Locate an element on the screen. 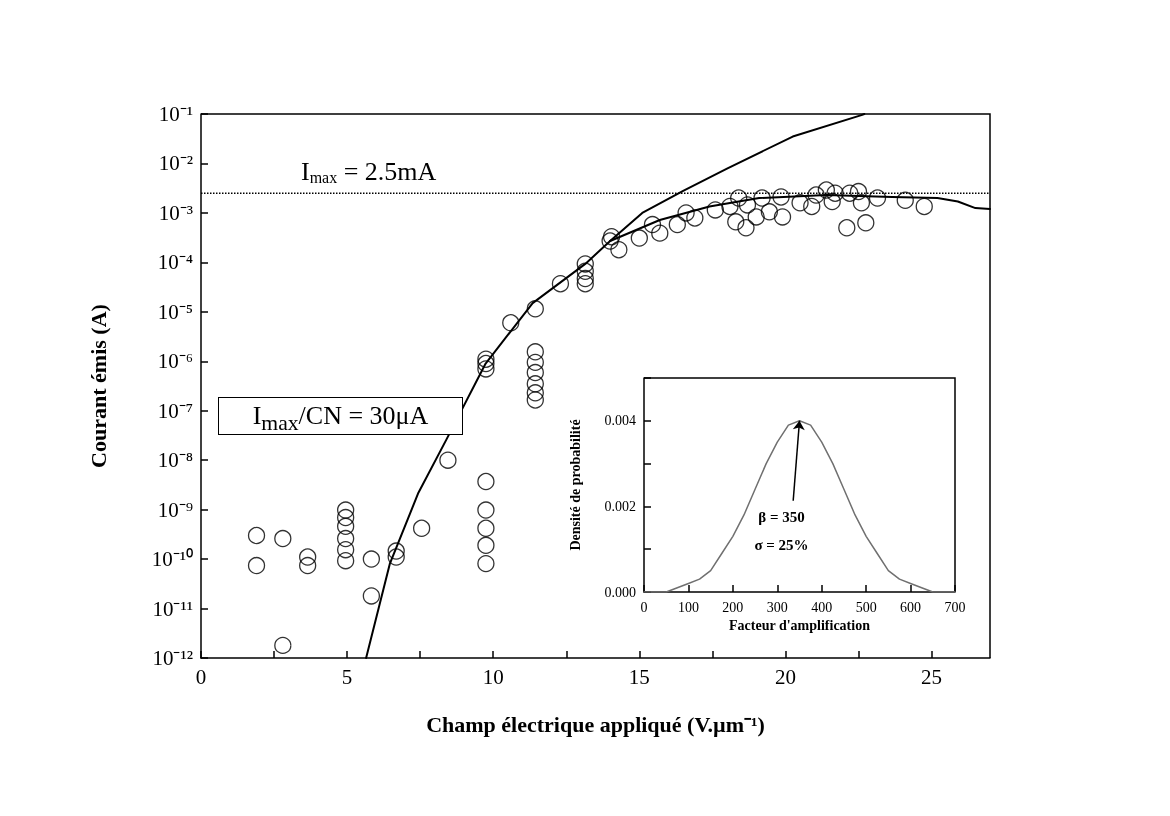 Image resolution: width=1170 pixels, height=816 pixels. x-tick-label: 25 is located at coordinates (932, 676).